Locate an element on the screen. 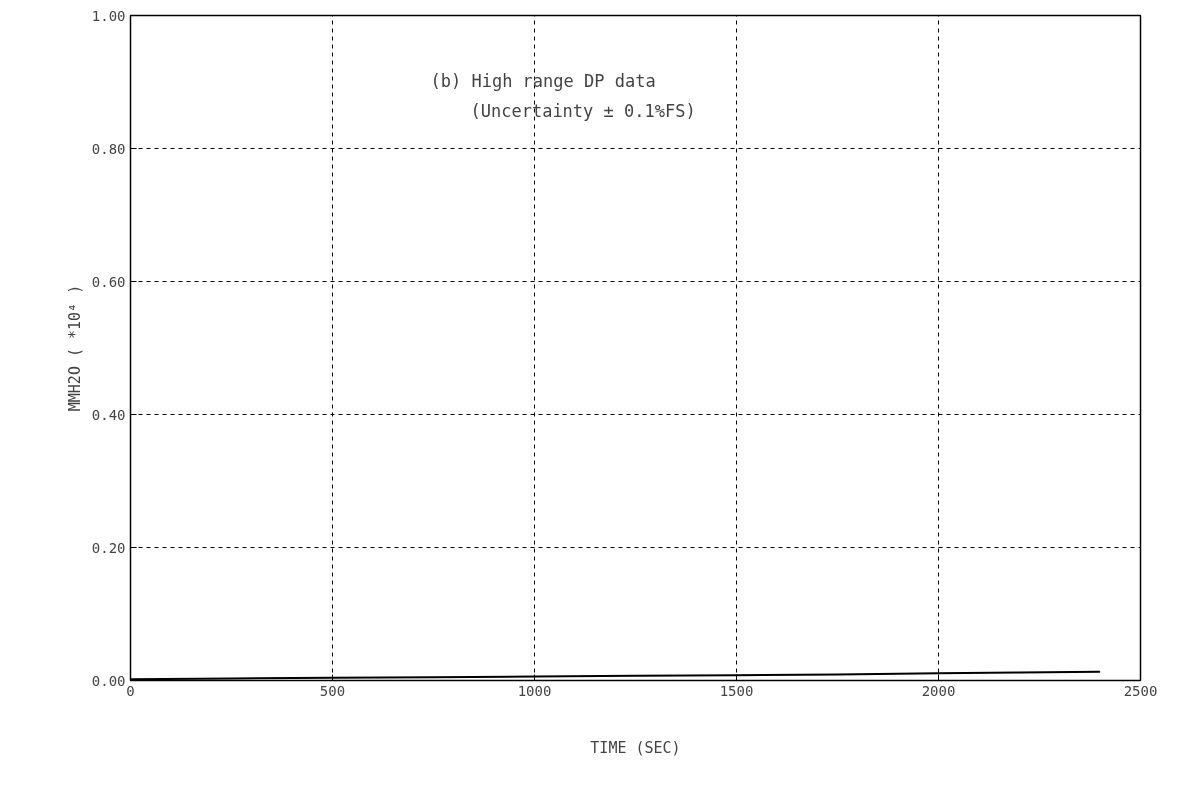 This screenshot has width=1186, height=796. y-tick-label: 0.40 is located at coordinates (108, 414).